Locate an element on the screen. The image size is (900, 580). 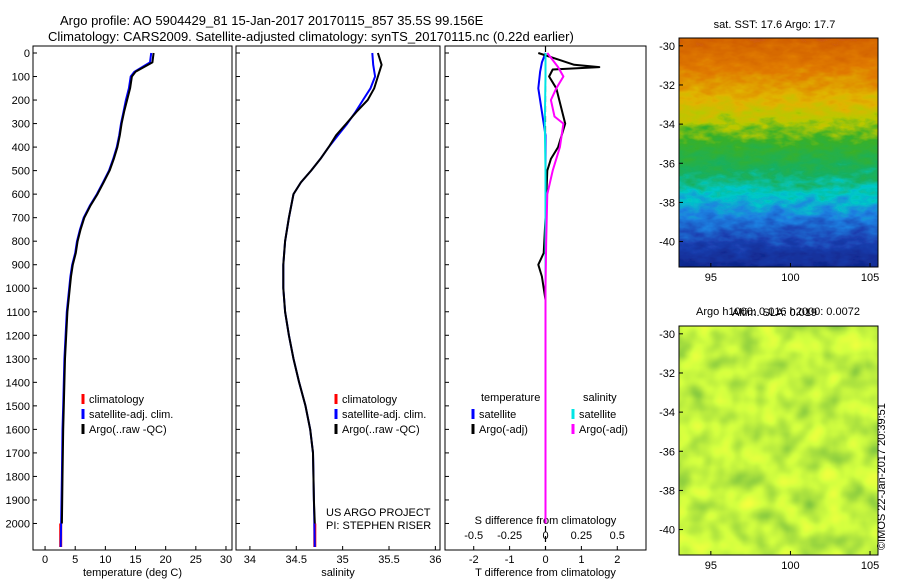
legend-group-title: salinity is located at coordinates (600, 398).